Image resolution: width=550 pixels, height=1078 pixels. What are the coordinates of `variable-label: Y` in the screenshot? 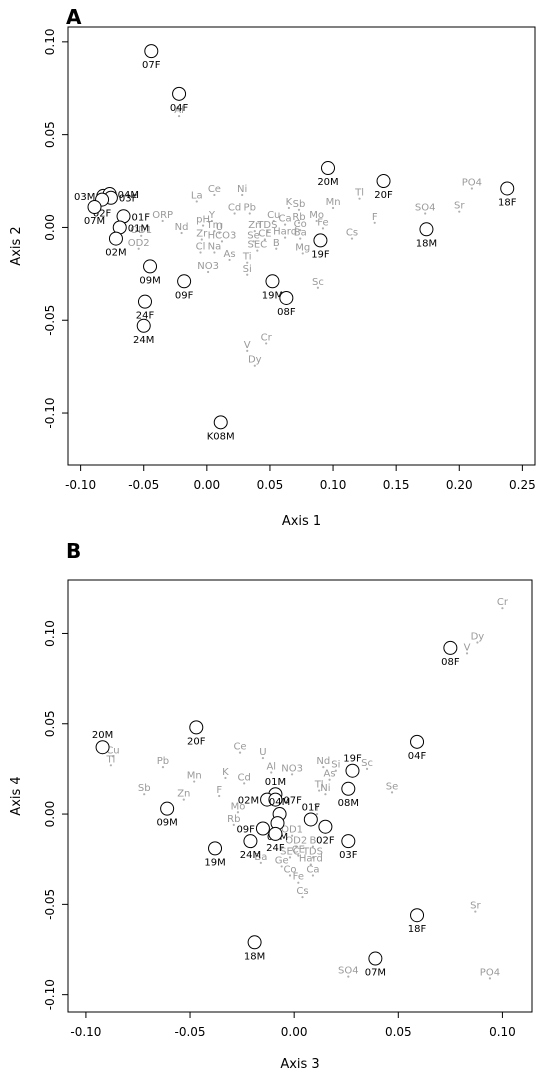 It's located at (212, 215).